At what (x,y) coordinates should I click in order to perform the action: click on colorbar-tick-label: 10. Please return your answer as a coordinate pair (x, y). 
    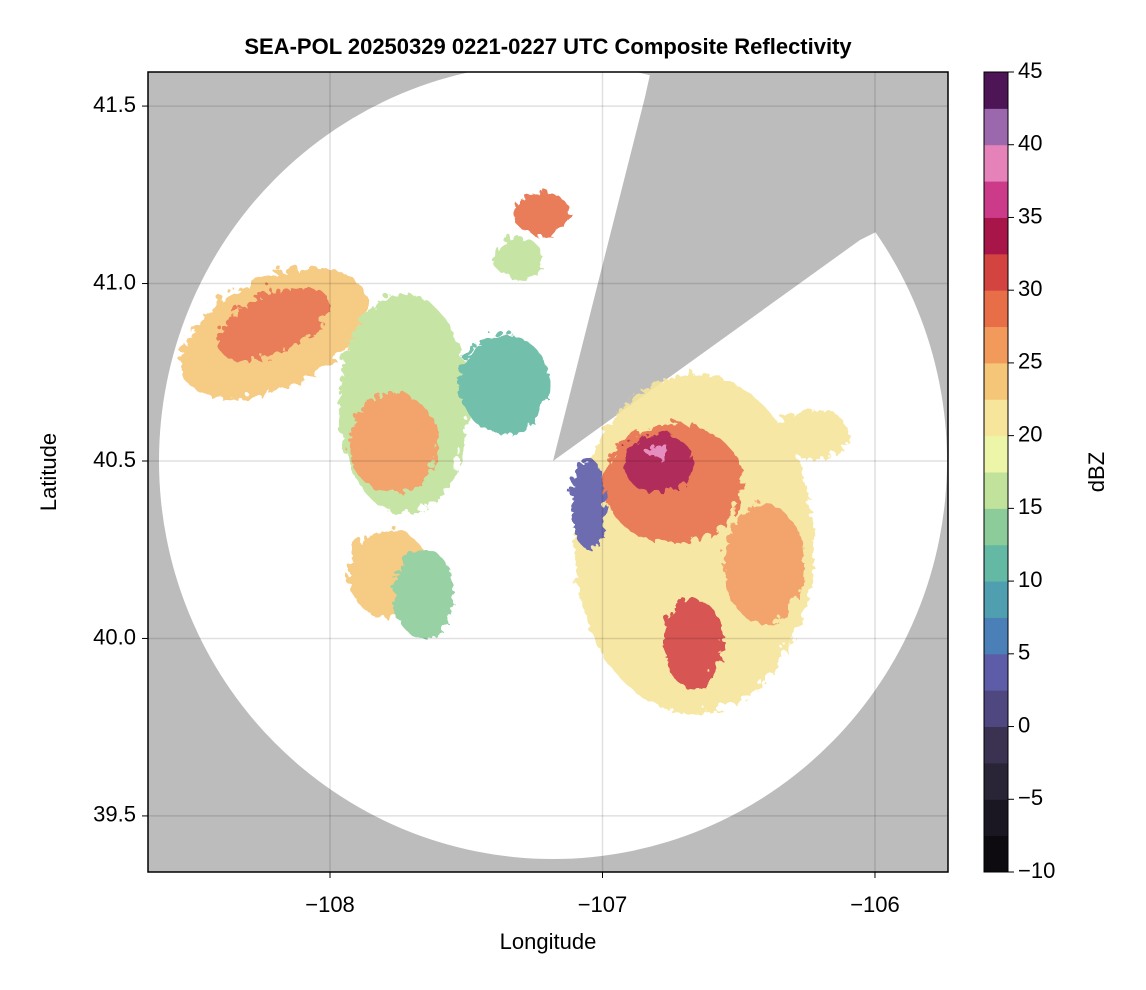
    Looking at the image, I should click on (1030, 579).